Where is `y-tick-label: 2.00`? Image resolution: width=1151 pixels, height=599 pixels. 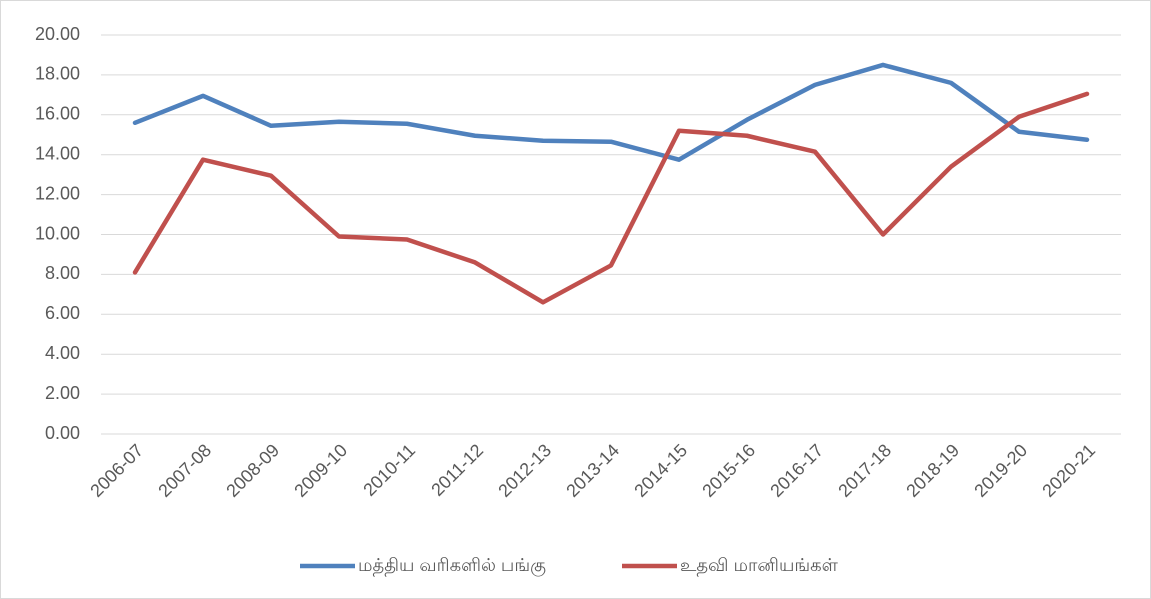
y-tick-label: 2.00 is located at coordinates (62, 393).